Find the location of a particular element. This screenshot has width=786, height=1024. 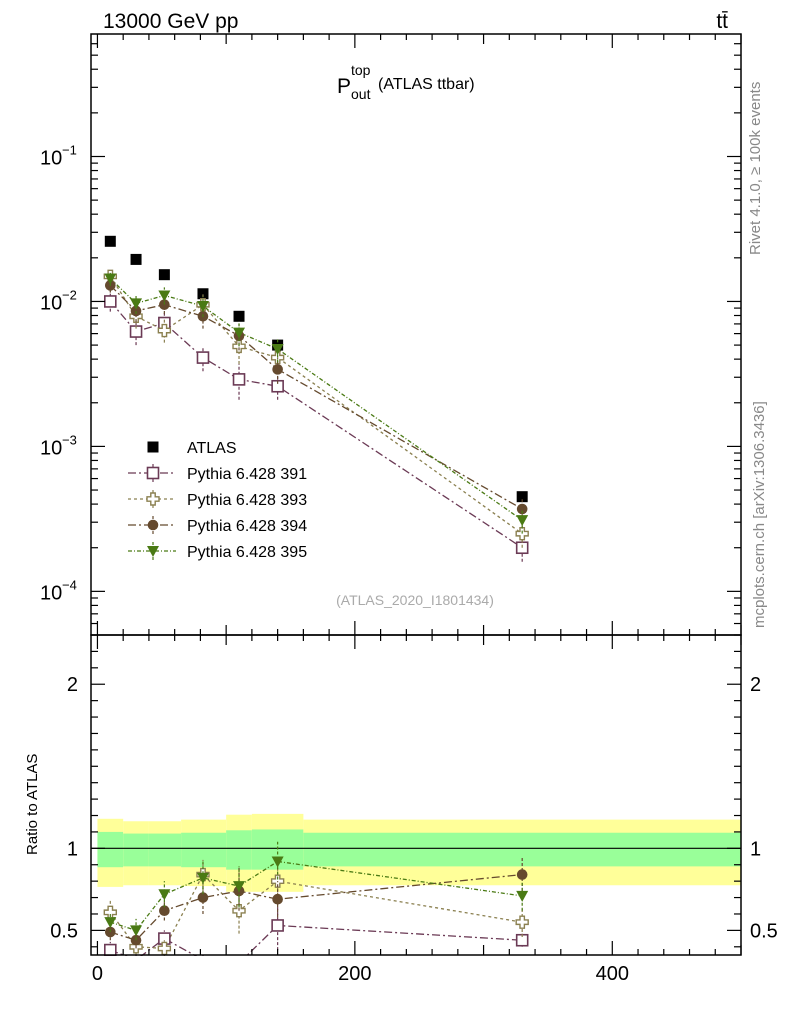

main-y-tick-exponent: −4 is located at coordinates (69, 584).